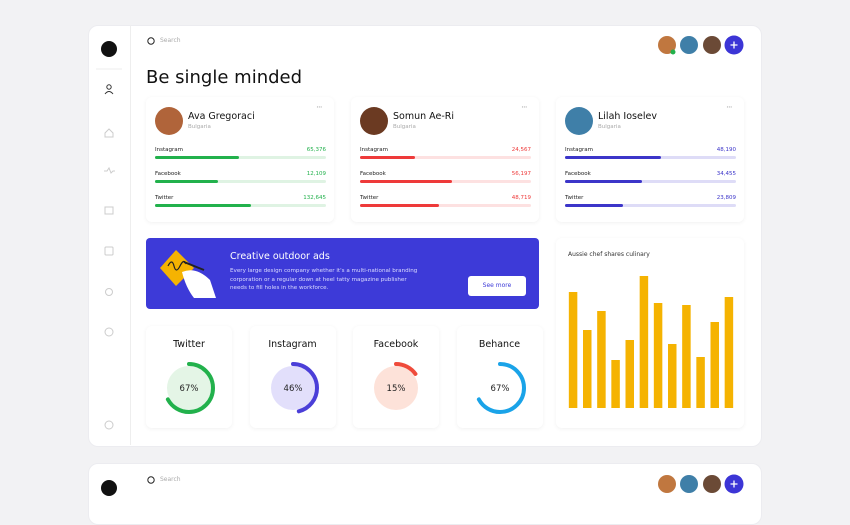 The image size is (850, 525). What do you see at coordinates (673, 52) in the screenshot?
I see `status-dot` at bounding box center [673, 52].